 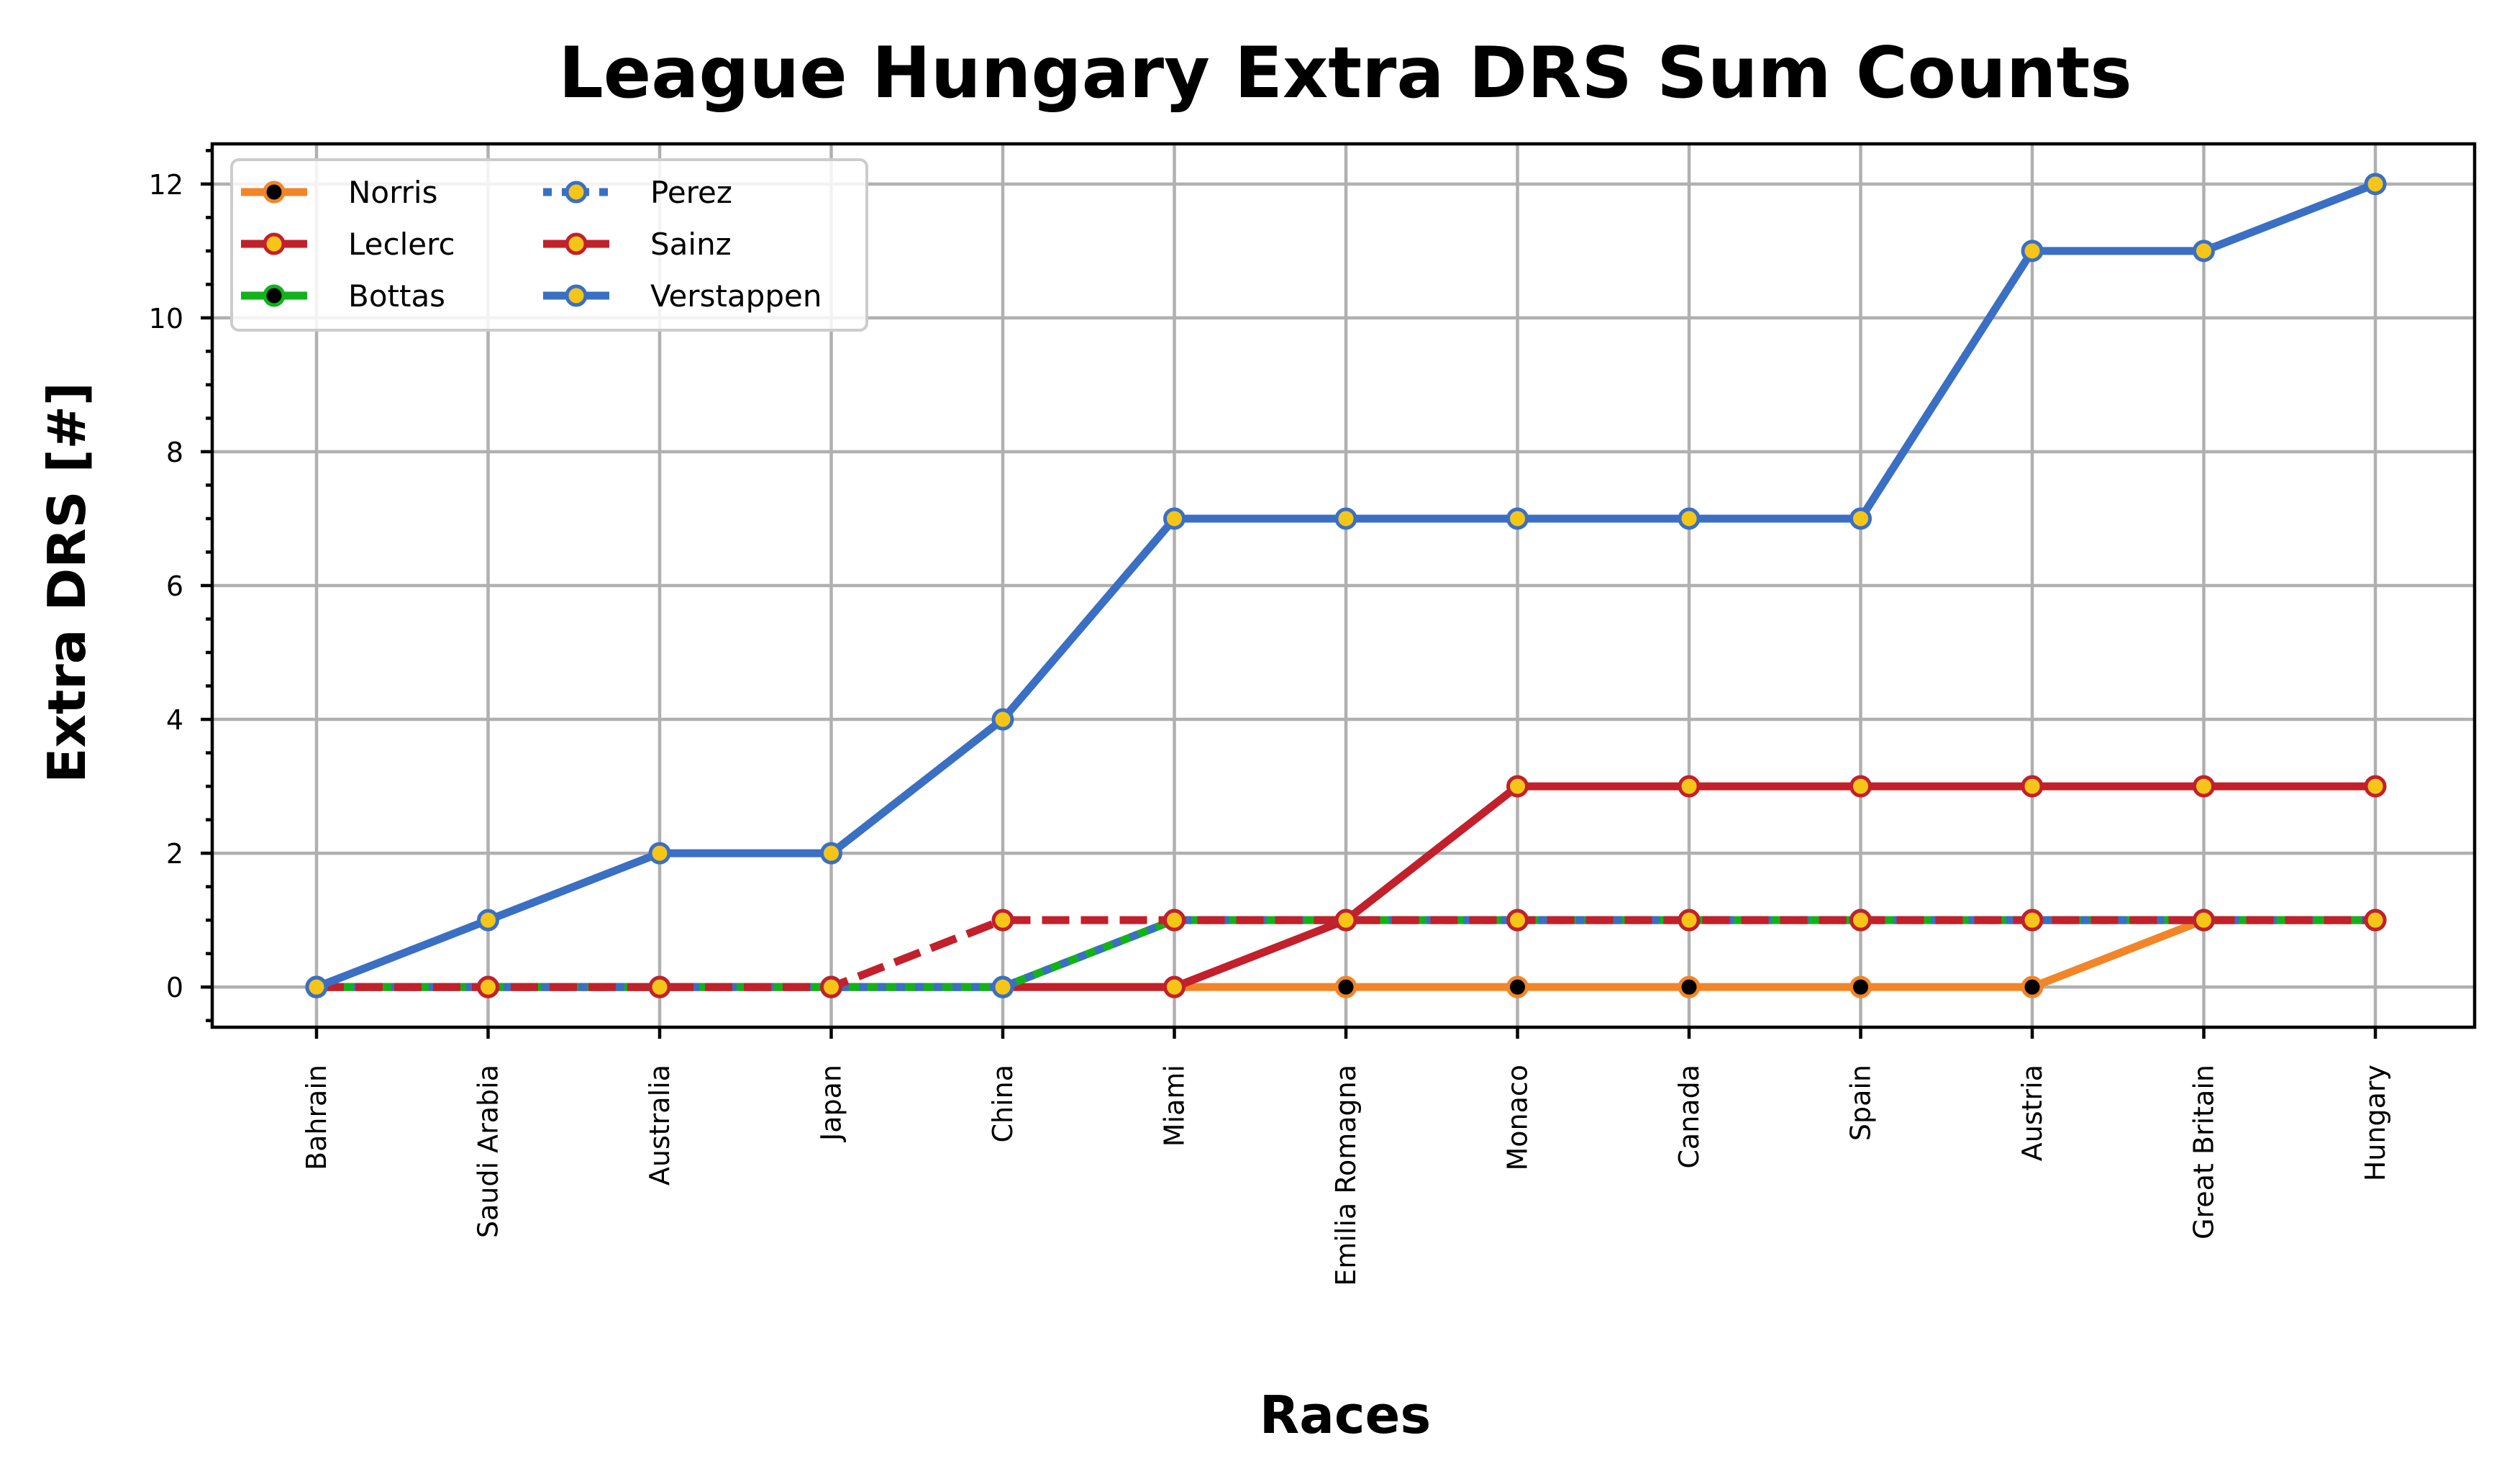 What do you see at coordinates (691, 244) in the screenshot?
I see `legend-label-sainz: Sainz` at bounding box center [691, 244].